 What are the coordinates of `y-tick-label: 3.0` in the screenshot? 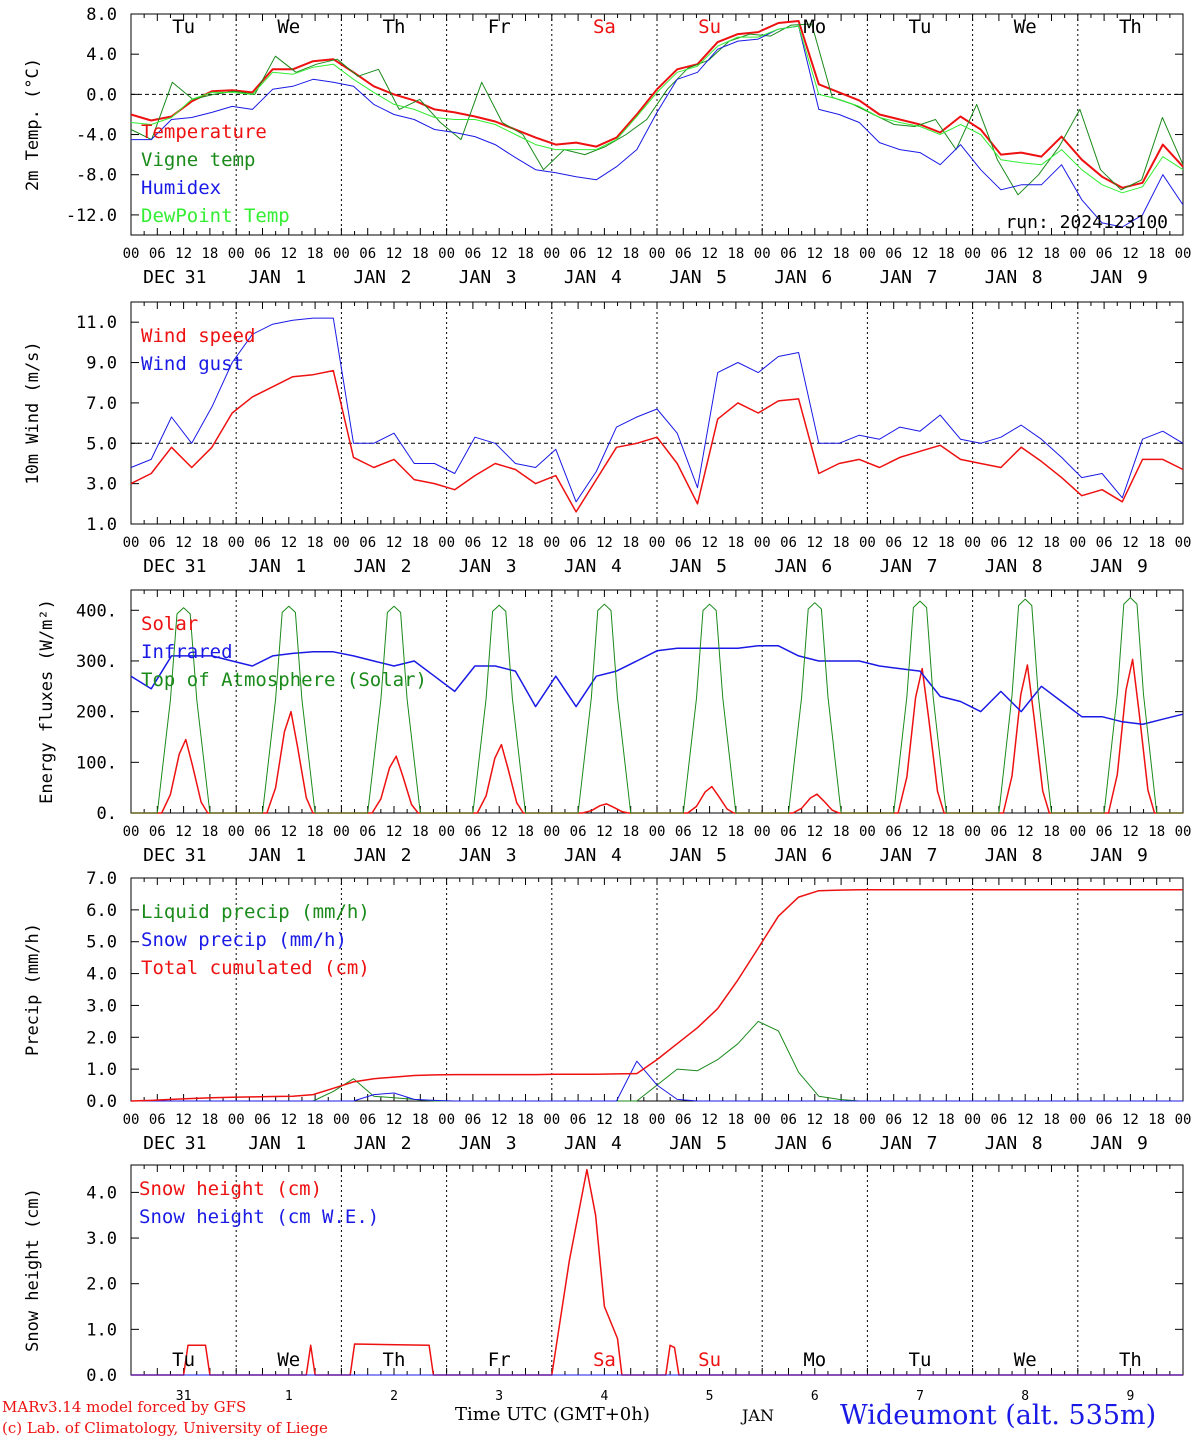 It's located at (101, 1006).